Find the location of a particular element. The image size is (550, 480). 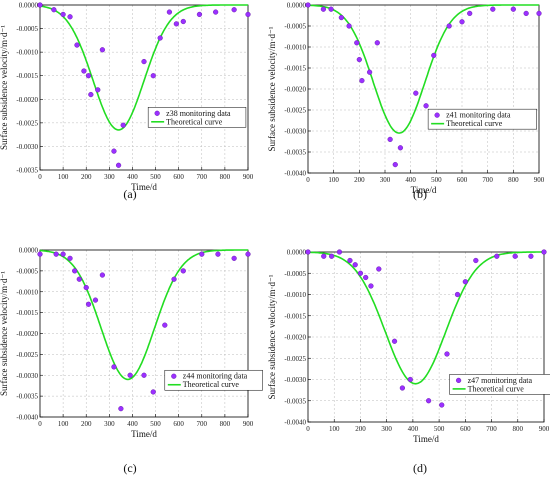

y-tick-label: -0.0010 is located at coordinates (295, 48).